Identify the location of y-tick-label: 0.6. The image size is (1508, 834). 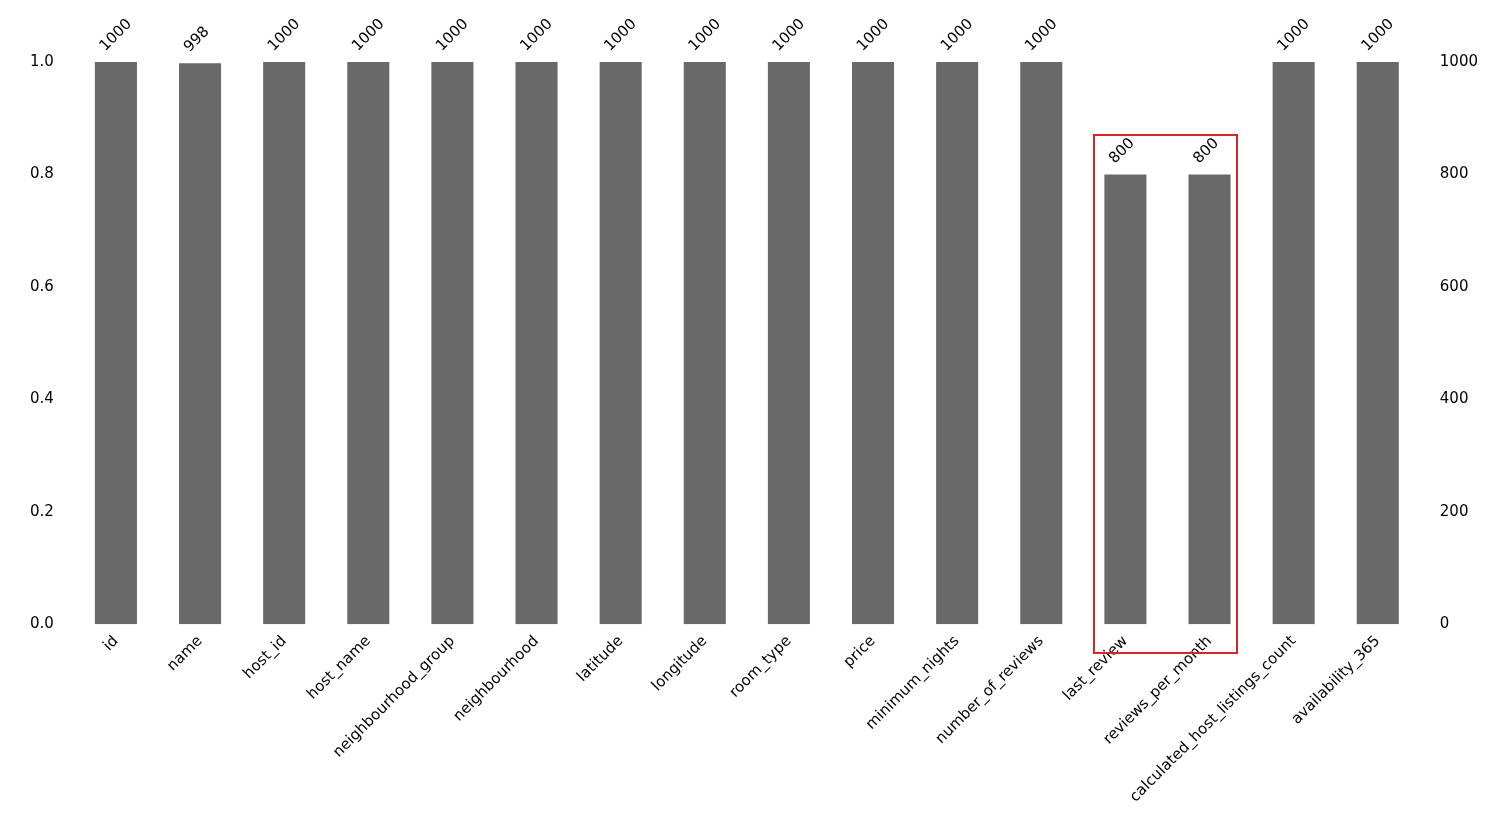
(42, 285).